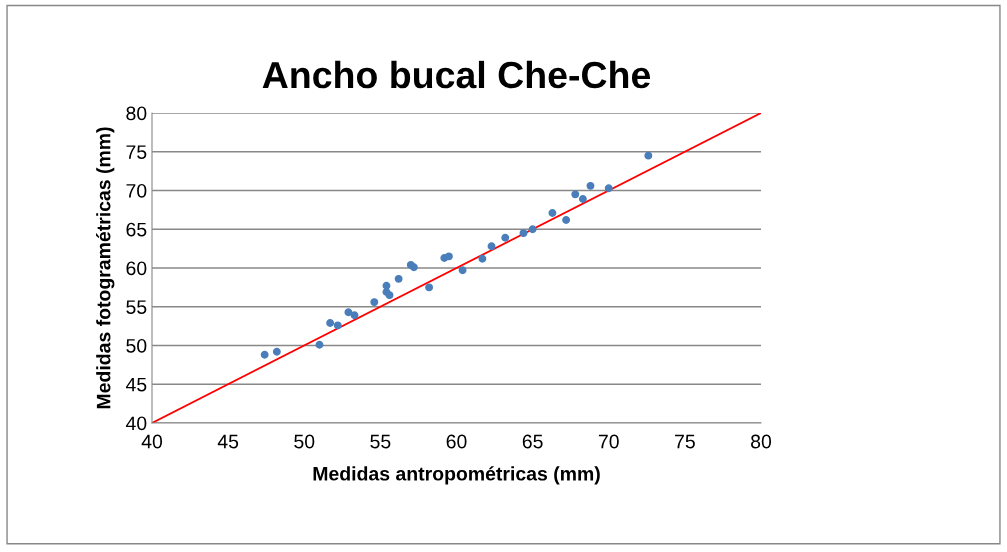 This screenshot has width=1007, height=552. I want to click on y-tick-label: 80, so click(136, 113).